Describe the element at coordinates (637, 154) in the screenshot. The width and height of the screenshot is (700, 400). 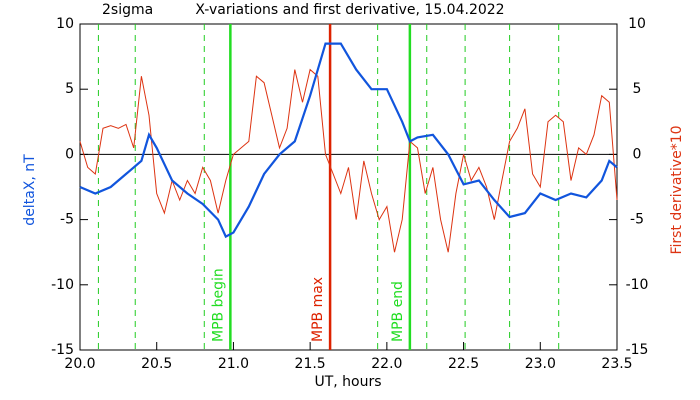
I see `y2-tick-label: 0` at that location.